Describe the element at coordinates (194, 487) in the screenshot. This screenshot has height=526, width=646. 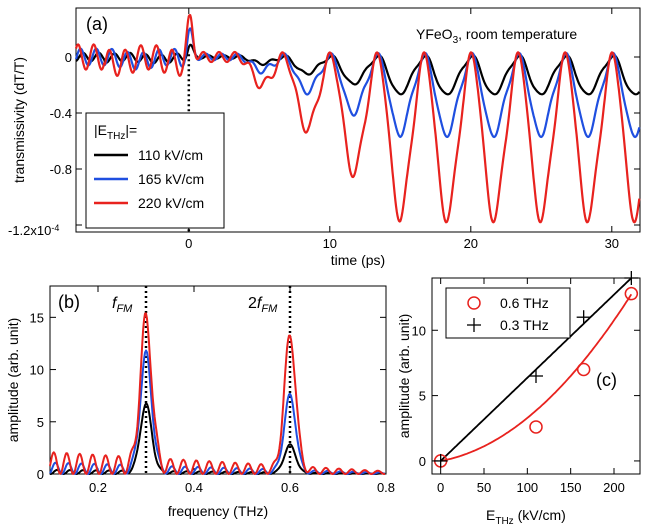
I see `x-tick-label: 0.4` at that location.